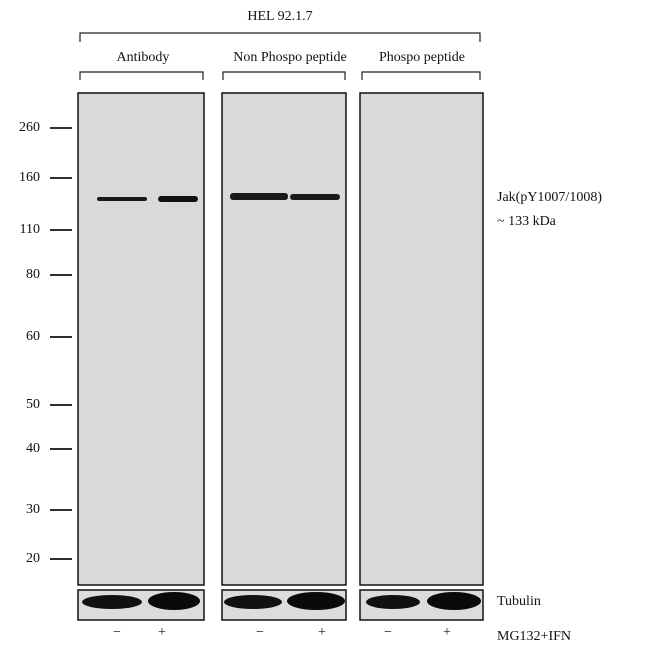 This screenshot has height=659, width=650. I want to click on cell-line-title: HEL 92.1.7, so click(279, 16).